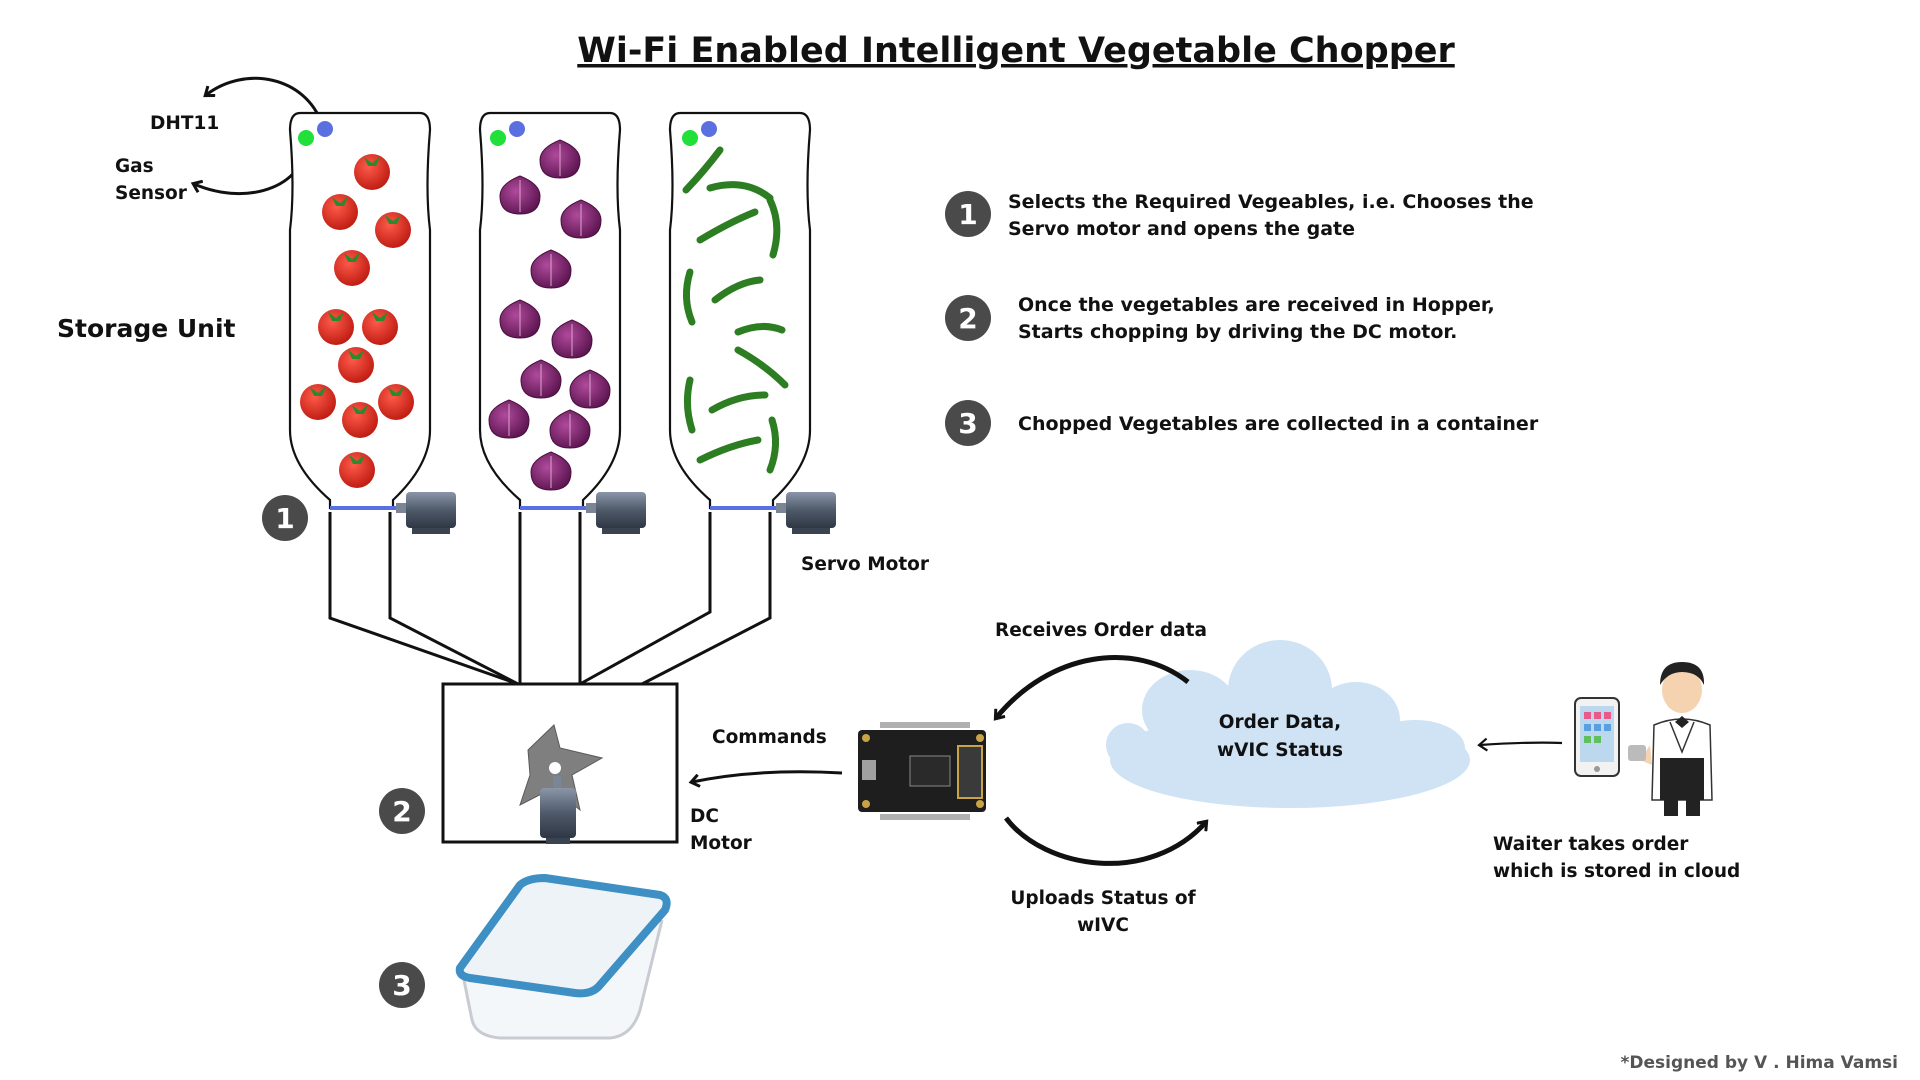  What do you see at coordinates (735, 310) in the screenshot?
I see `chilies` at bounding box center [735, 310].